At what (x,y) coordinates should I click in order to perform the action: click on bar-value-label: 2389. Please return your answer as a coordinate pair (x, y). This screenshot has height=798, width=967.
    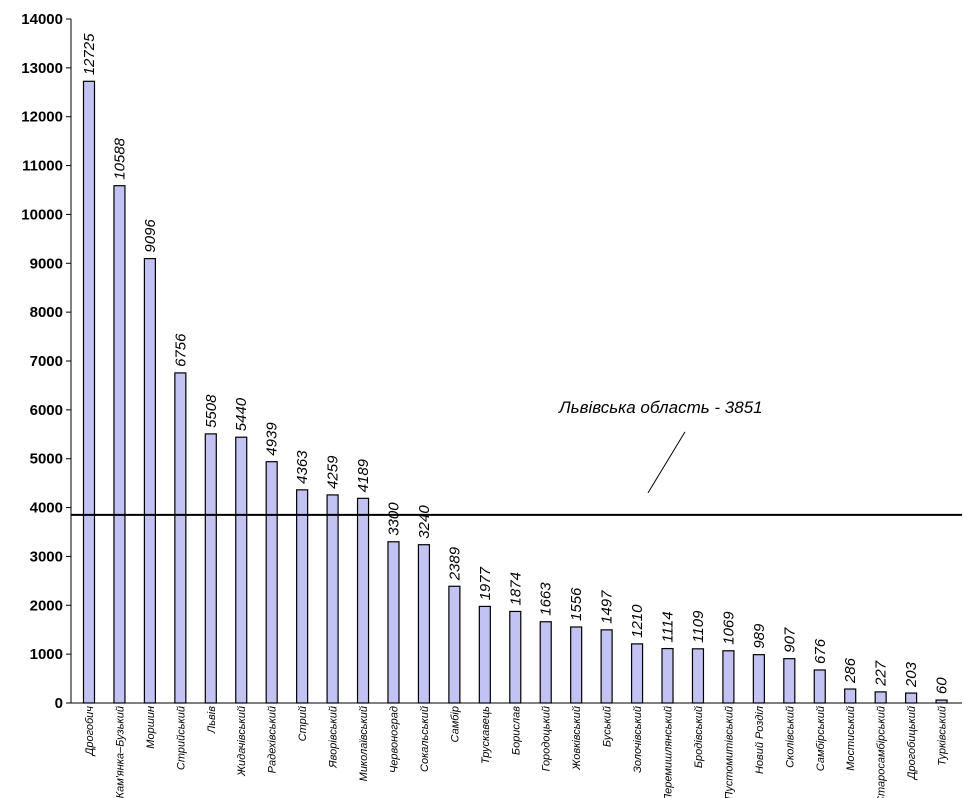
    Looking at the image, I should click on (454, 563).